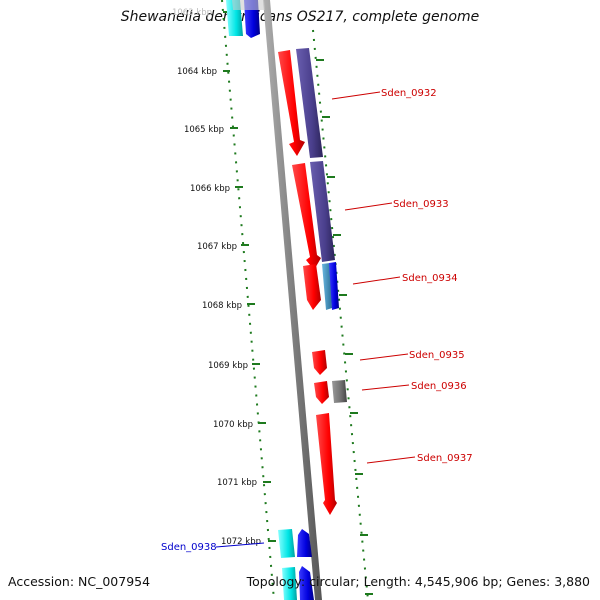 The image size is (600, 600). I want to click on ruler-label: 1070 kbp, so click(233, 425).